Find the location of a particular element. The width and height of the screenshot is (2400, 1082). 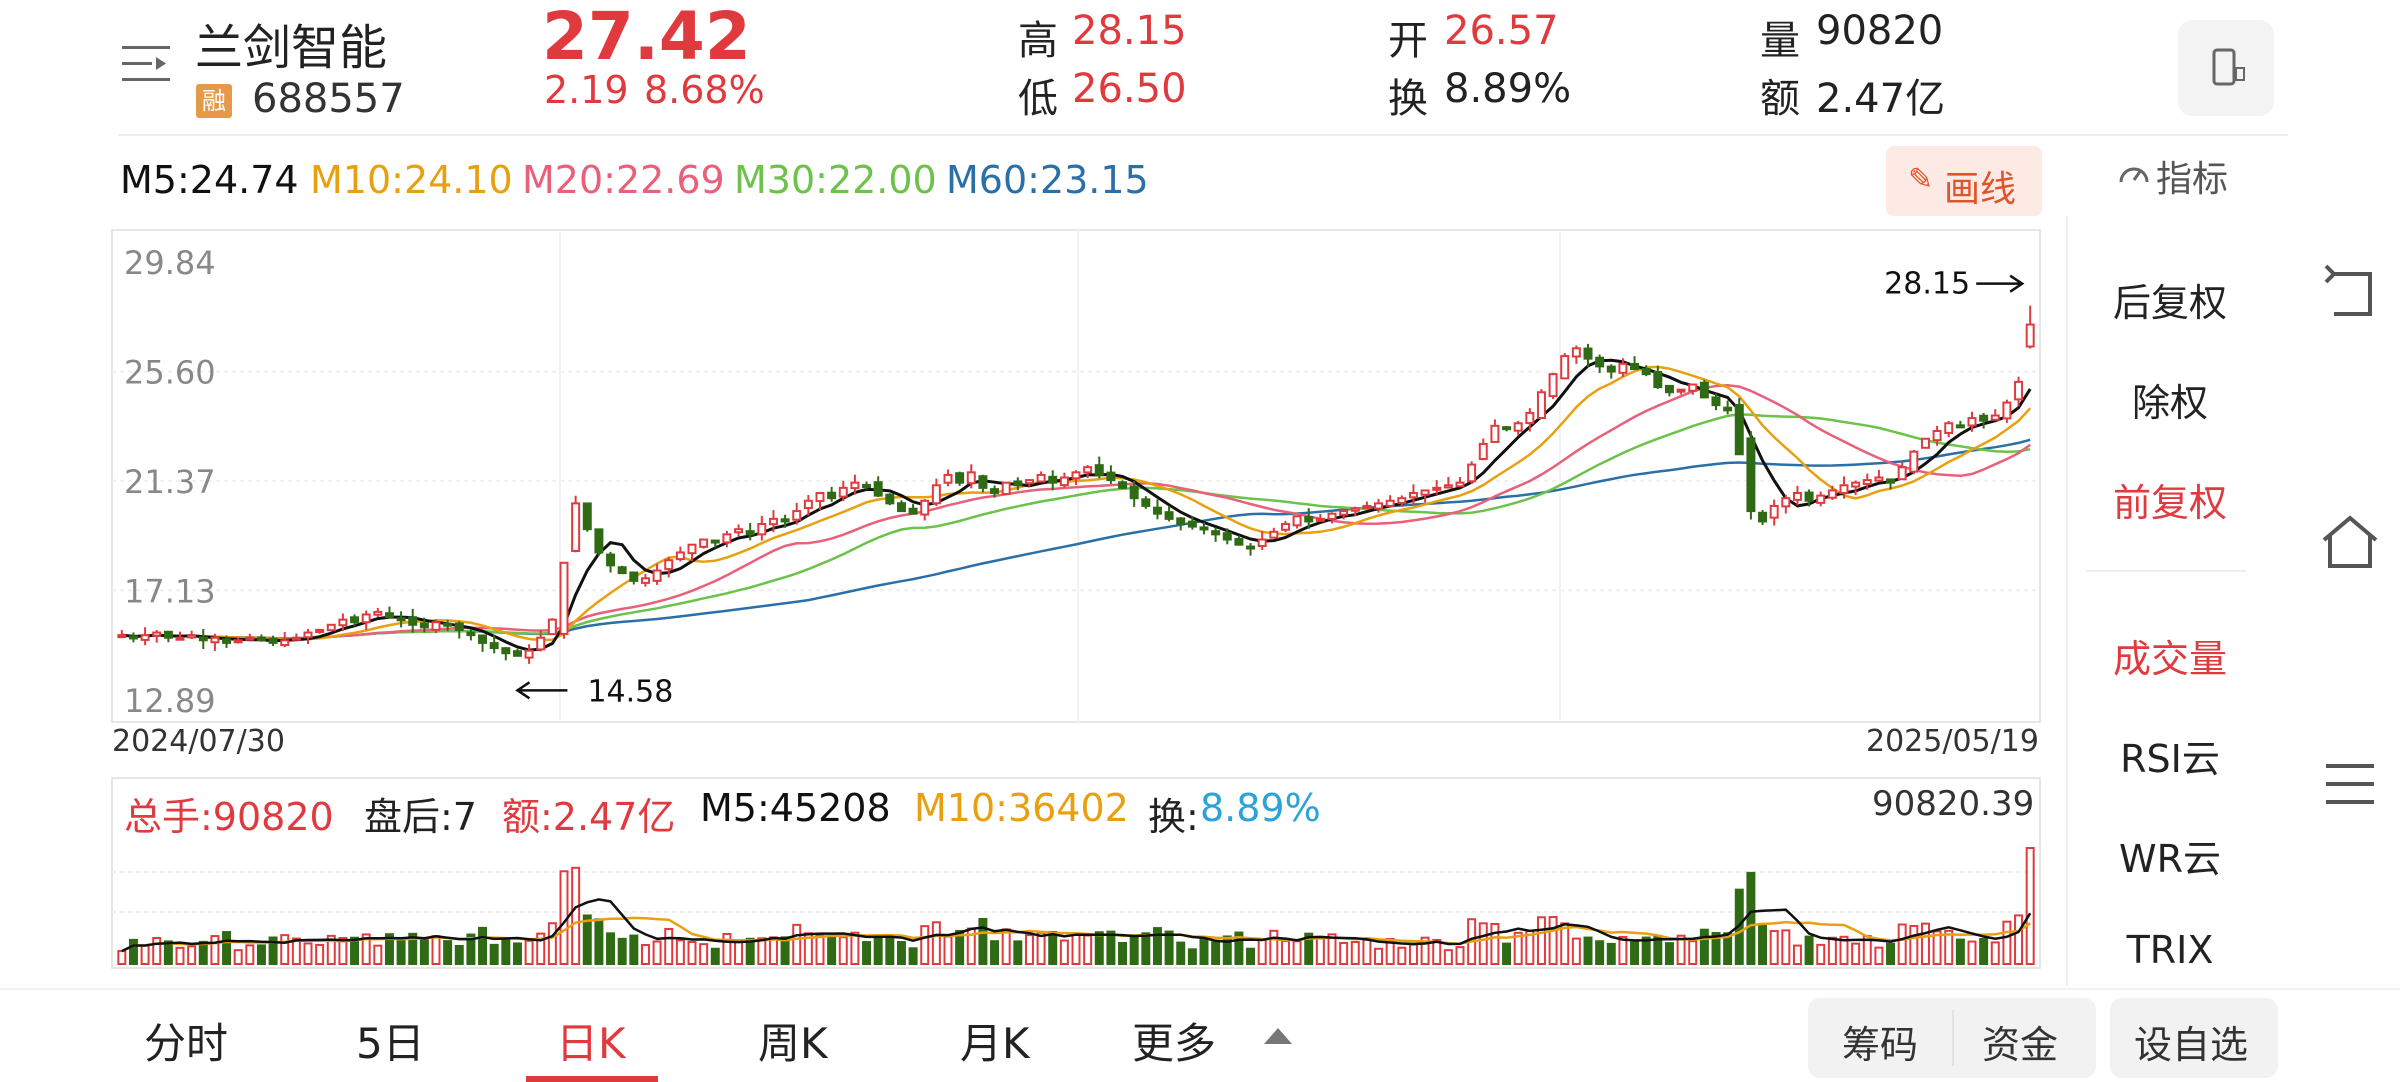

side-item-back-adjusted: 后复权 is located at coordinates (2169, 303).